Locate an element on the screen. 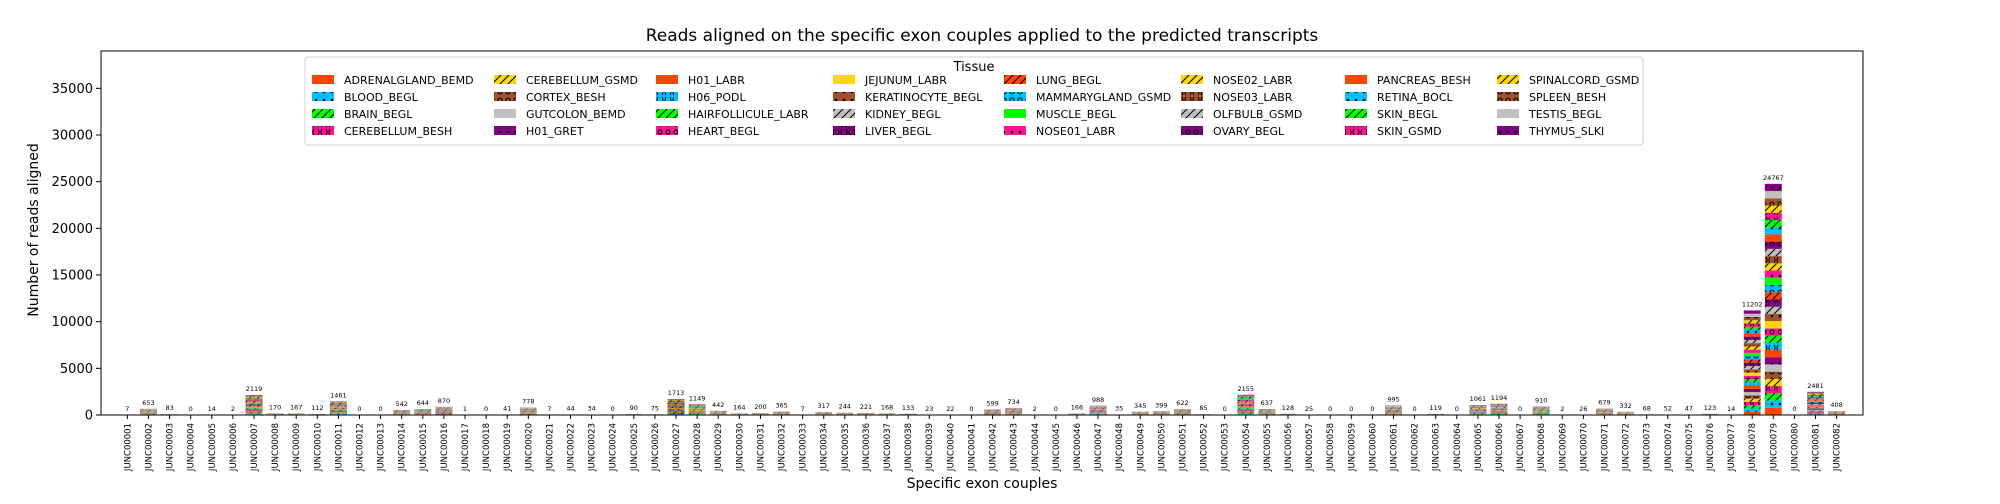 The height and width of the screenshot is (504, 2000). bar-stack-JUNC00030: 164 is located at coordinates (739, 409).